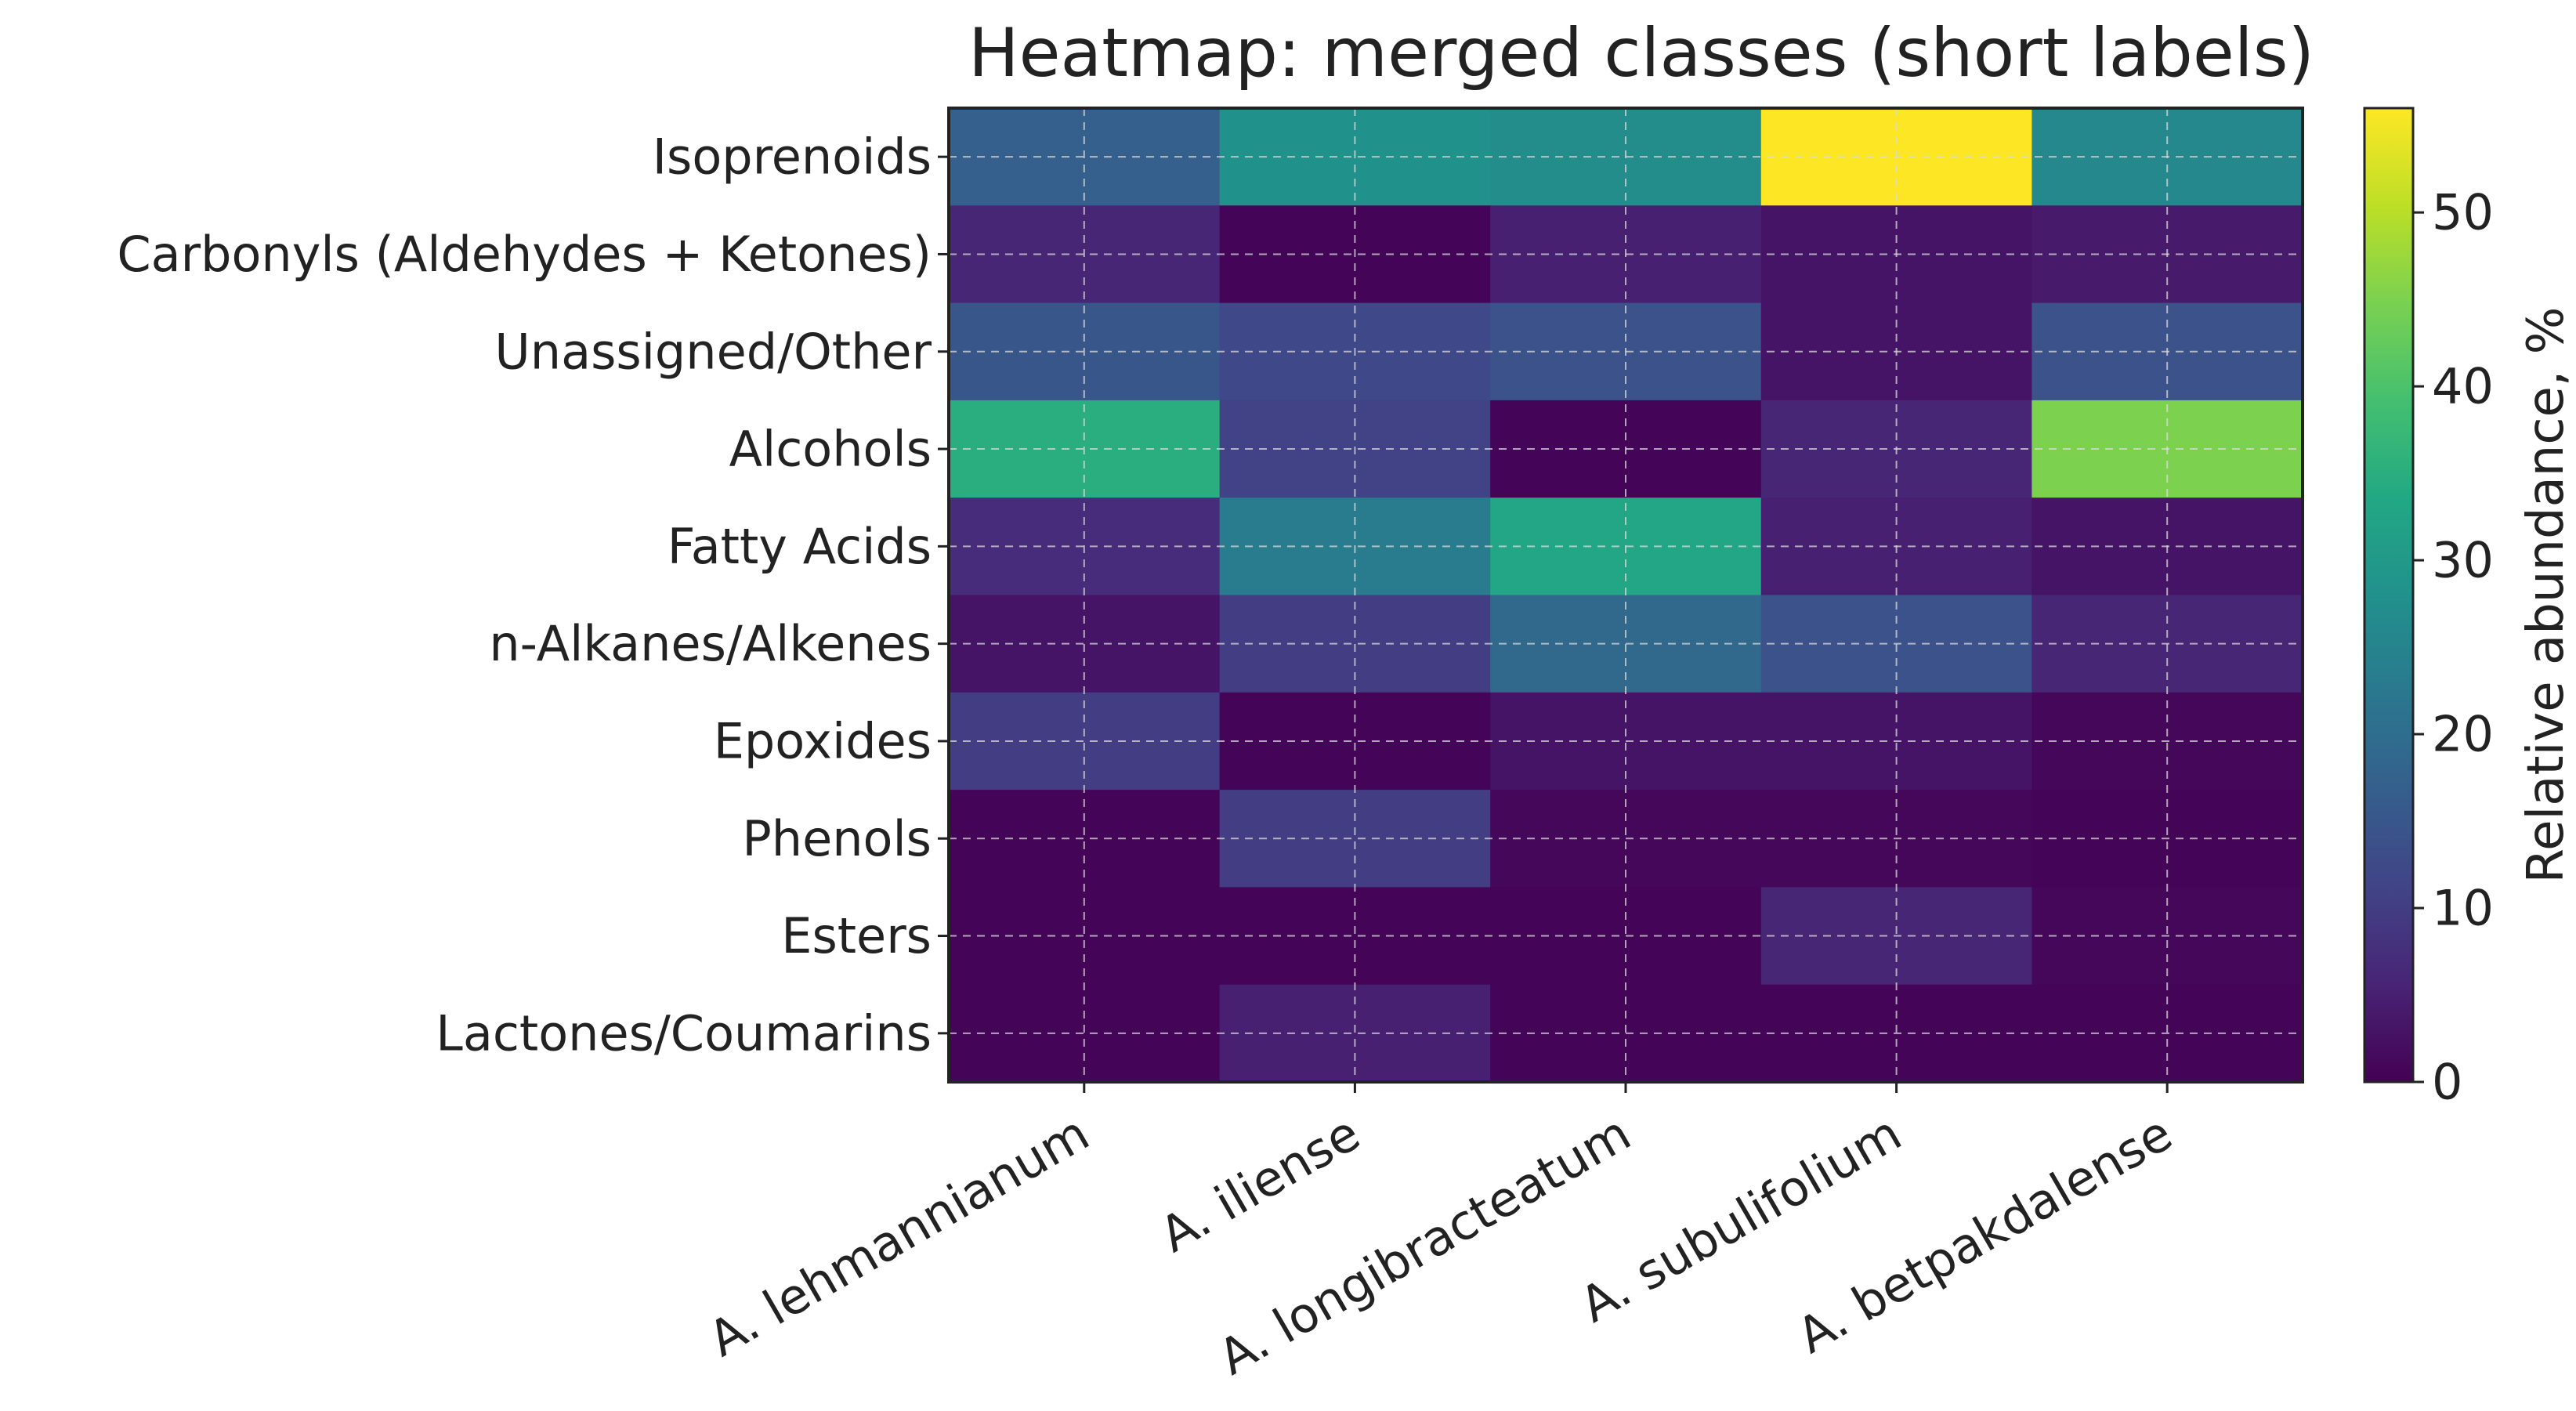 The image size is (2576, 1411). Describe the element at coordinates (792, 157) in the screenshot. I see `y-tick-label: Isoprenoids` at that location.